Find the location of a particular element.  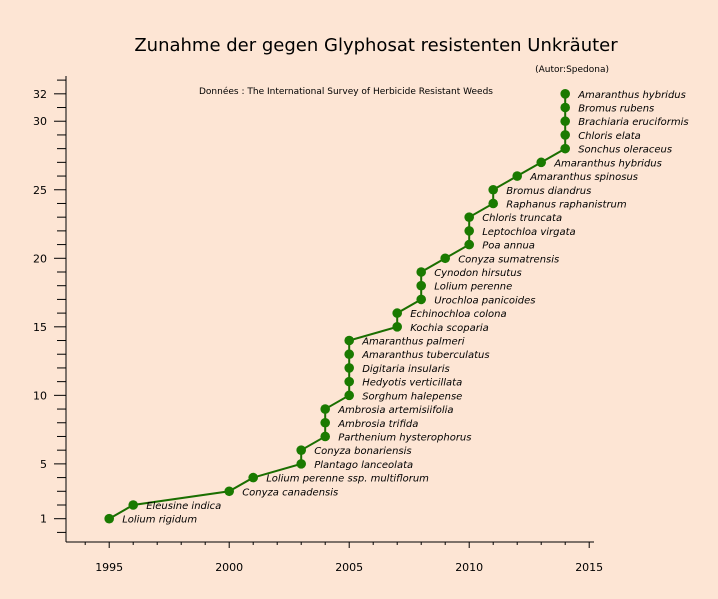

data-label: Ambrosia artemisiifolia is located at coordinates (395, 410).